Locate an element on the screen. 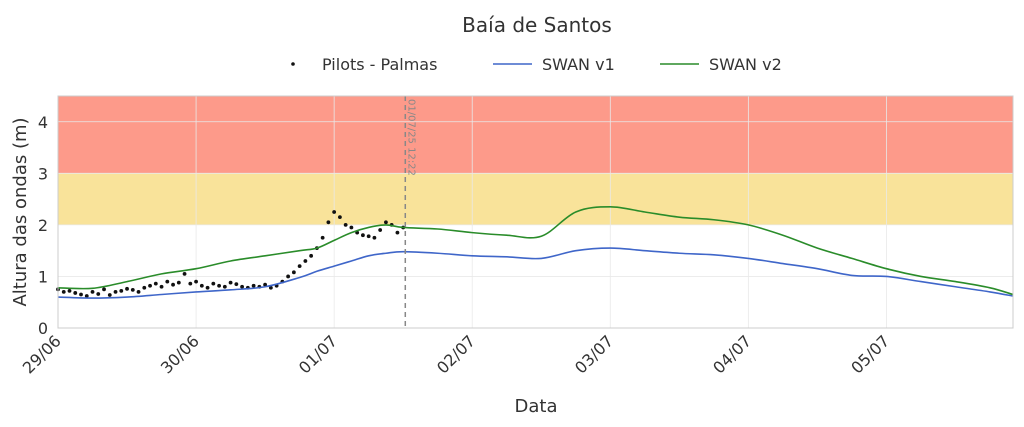 This screenshot has width=1024, height=427. y-tick-label-3: 3 is located at coordinates (43, 173).